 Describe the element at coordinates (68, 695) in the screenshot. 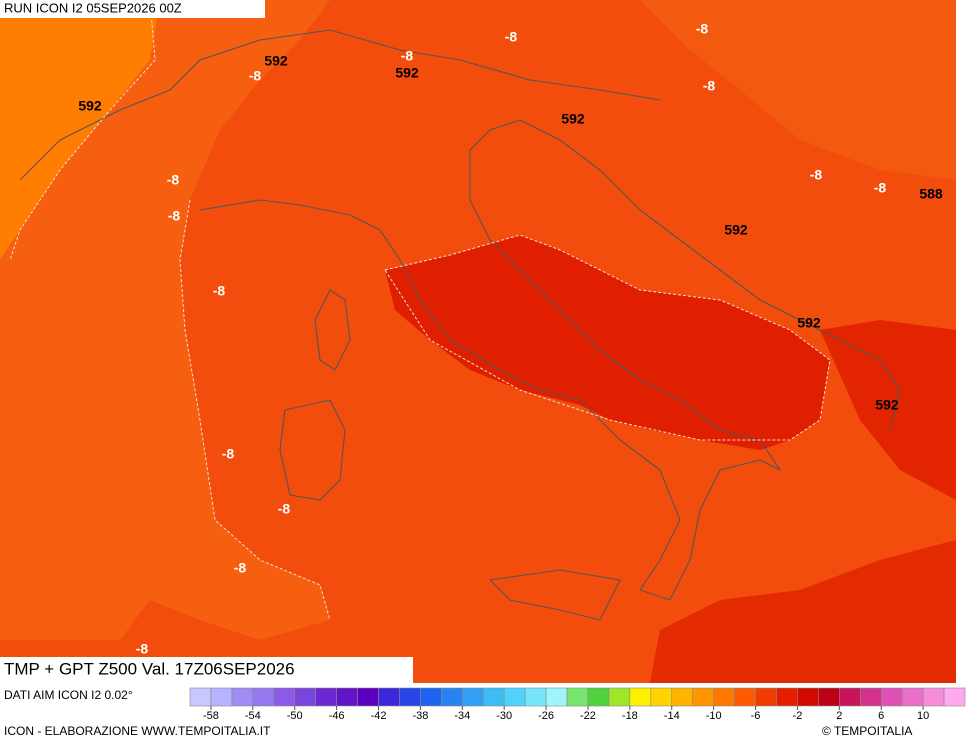

I see `source-label: DATI AIM ICON I2 0.02°` at that location.